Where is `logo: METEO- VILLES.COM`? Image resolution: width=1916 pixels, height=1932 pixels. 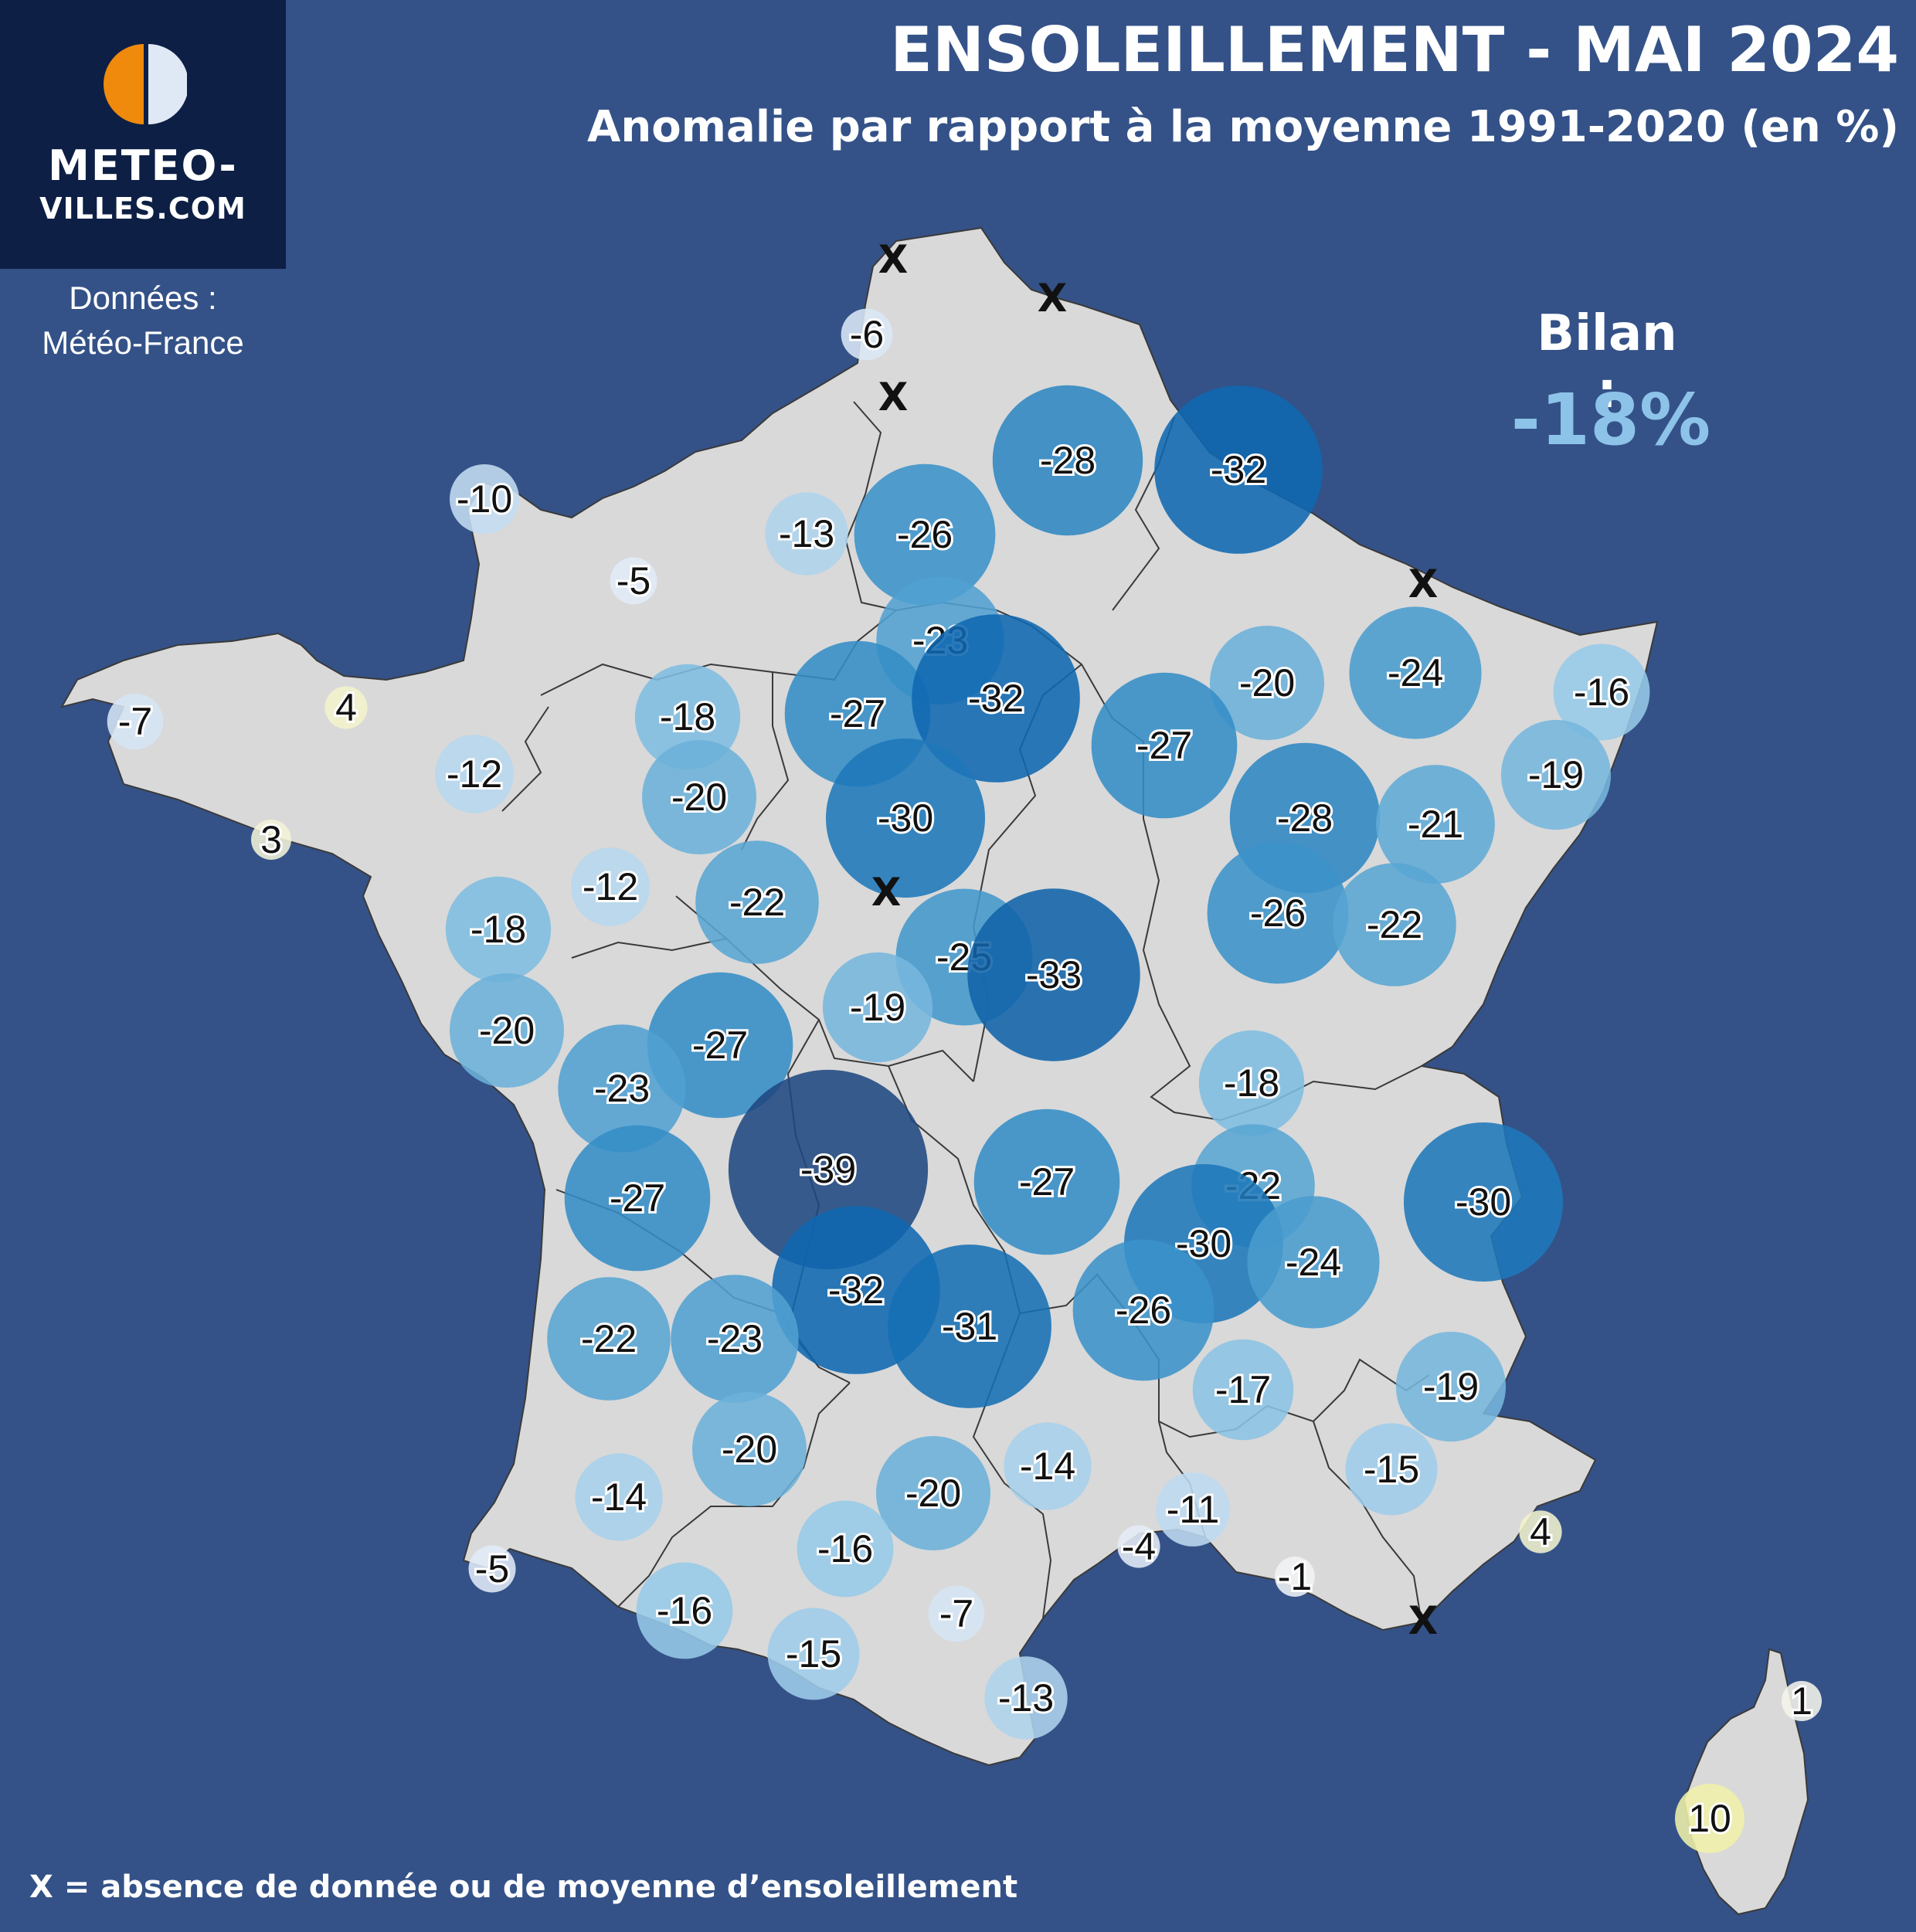
logo: METEO- VILLES.COM is located at coordinates (143, 135).